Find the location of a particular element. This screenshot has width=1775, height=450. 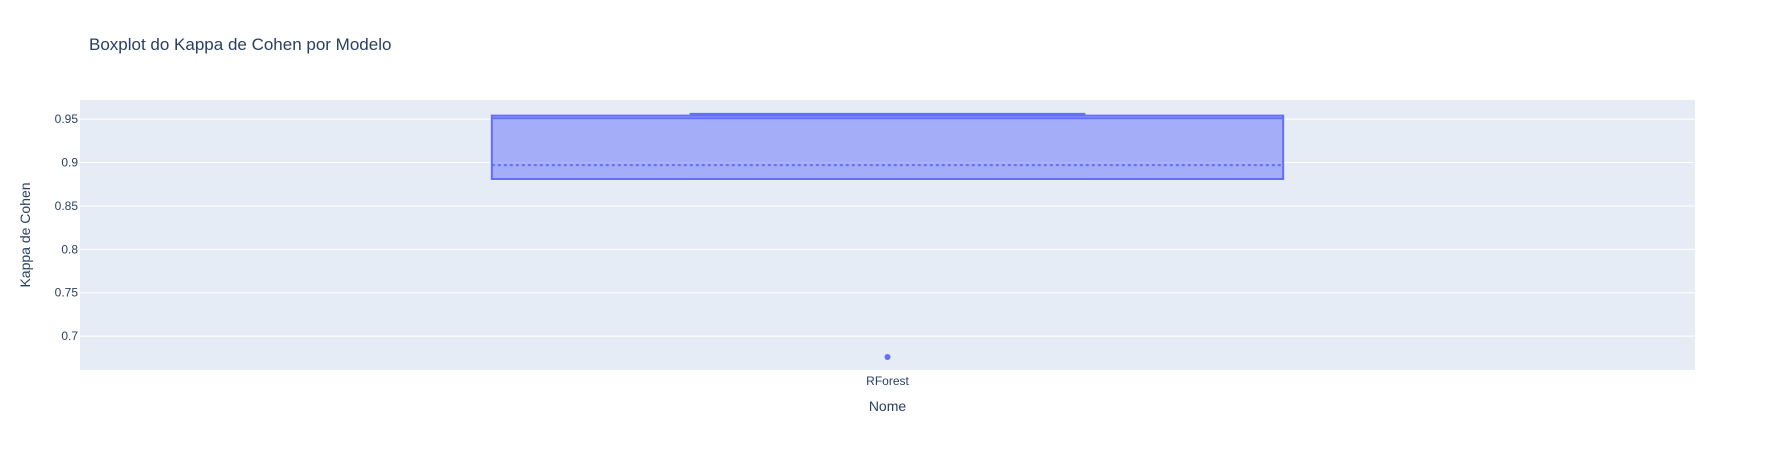

y-tick-label: 0.8 is located at coordinates (69, 249).